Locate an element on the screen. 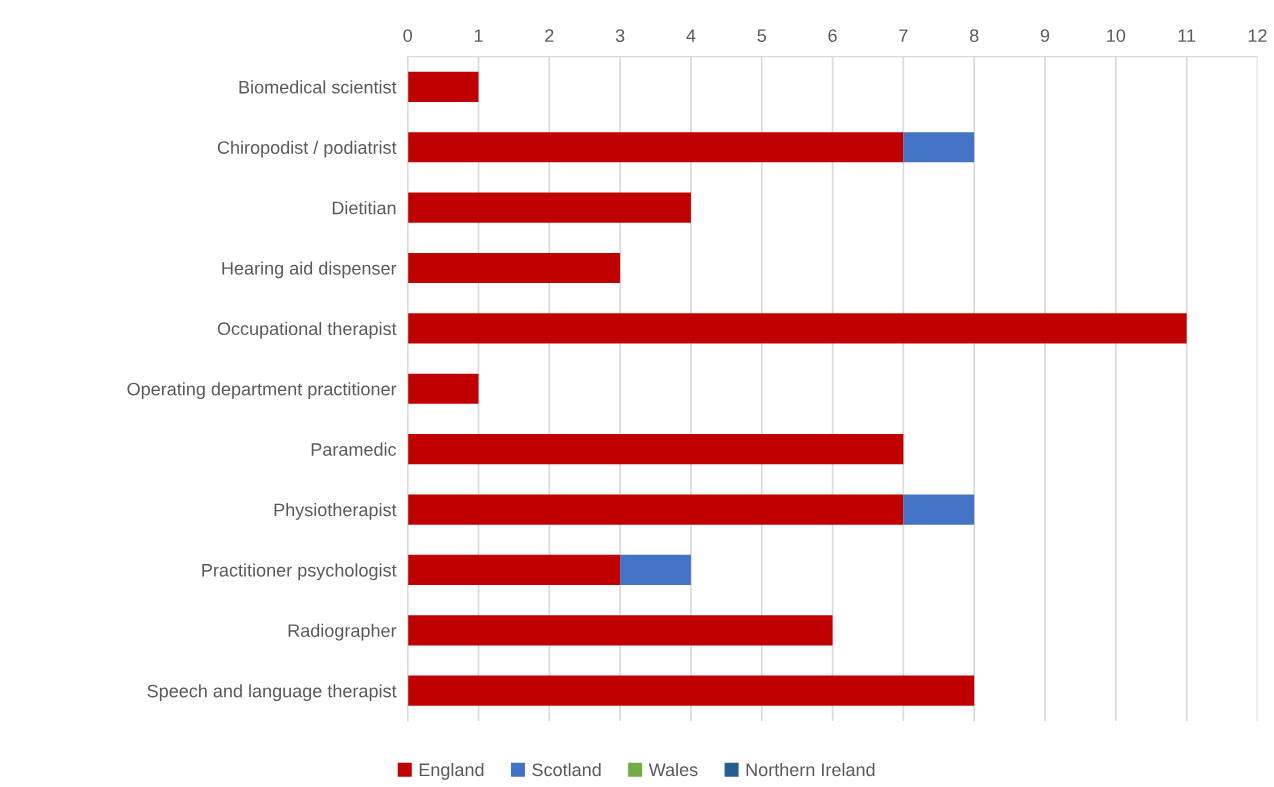 The width and height of the screenshot is (1274, 787). legend-label: Wales is located at coordinates (673, 769).